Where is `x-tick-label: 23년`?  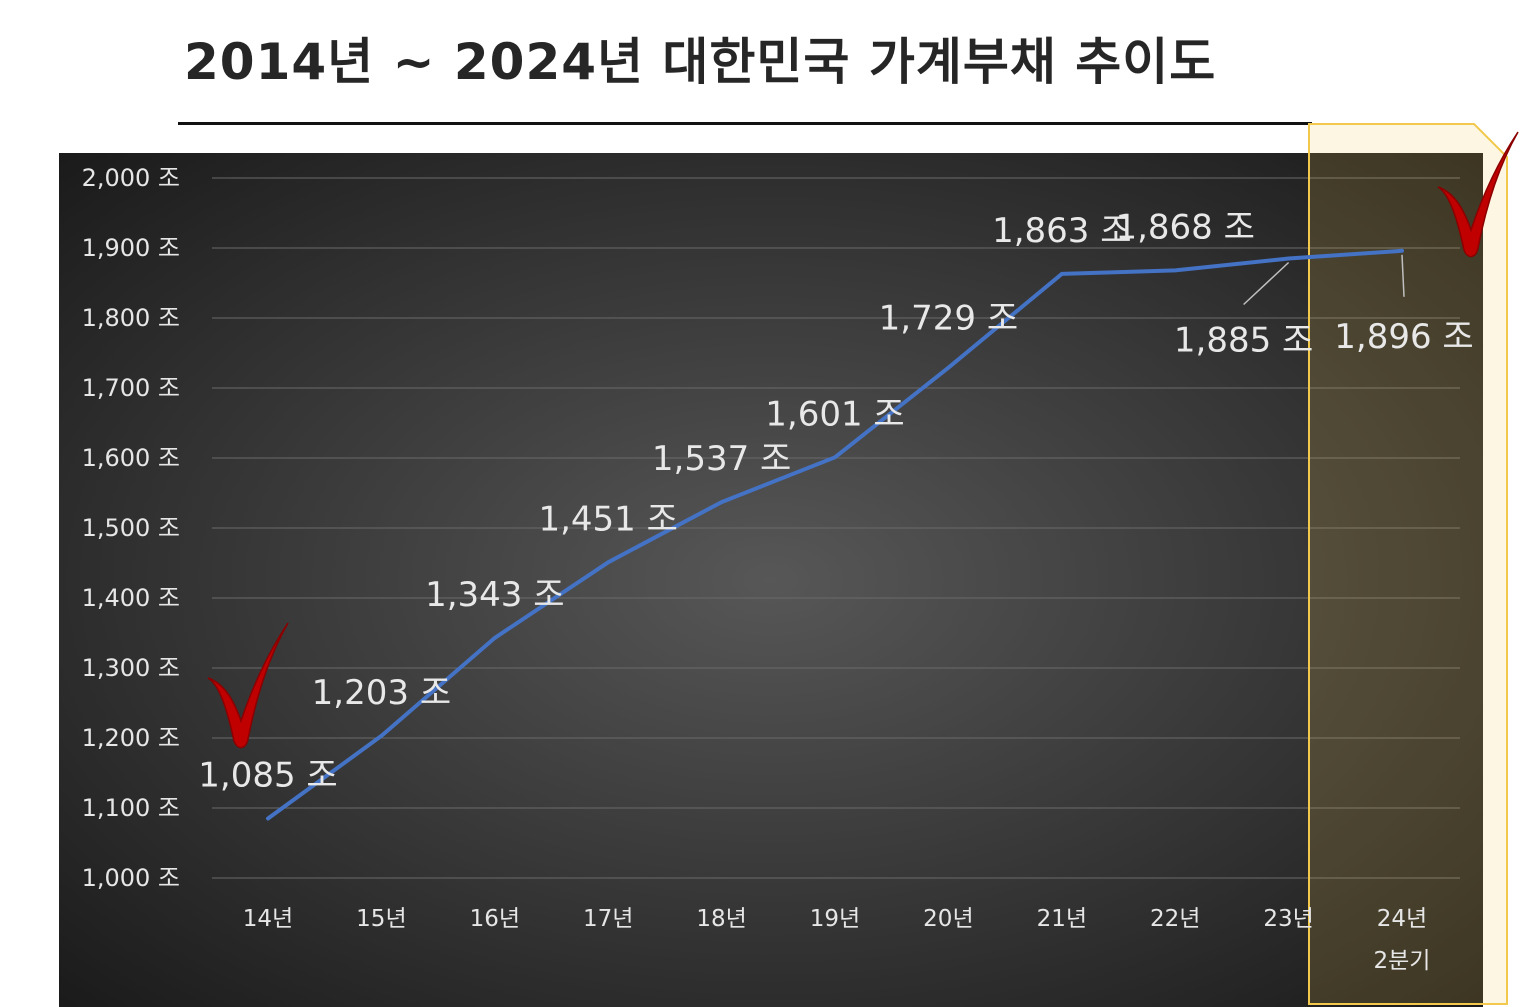
x-tick-label: 23년 is located at coordinates (1288, 919).